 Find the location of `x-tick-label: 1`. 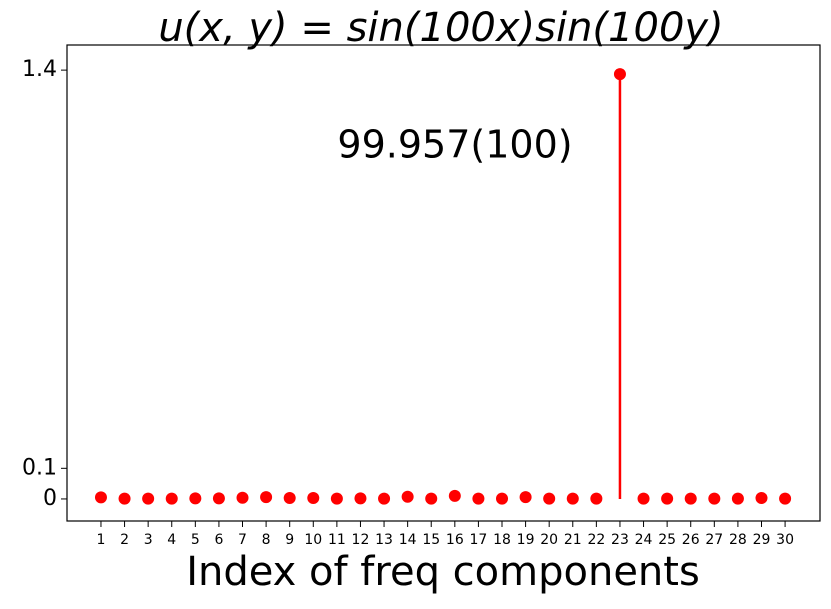

x-tick-label: 1 is located at coordinates (101, 540).